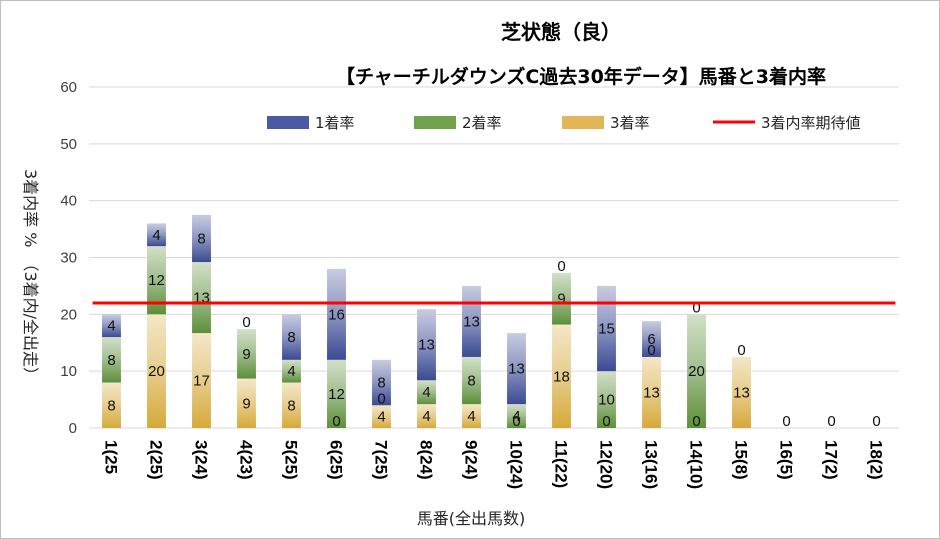 This screenshot has width=940, height=539. Describe the element at coordinates (111, 457) in the screenshot. I see `x-tick-label: 1(25` at that location.